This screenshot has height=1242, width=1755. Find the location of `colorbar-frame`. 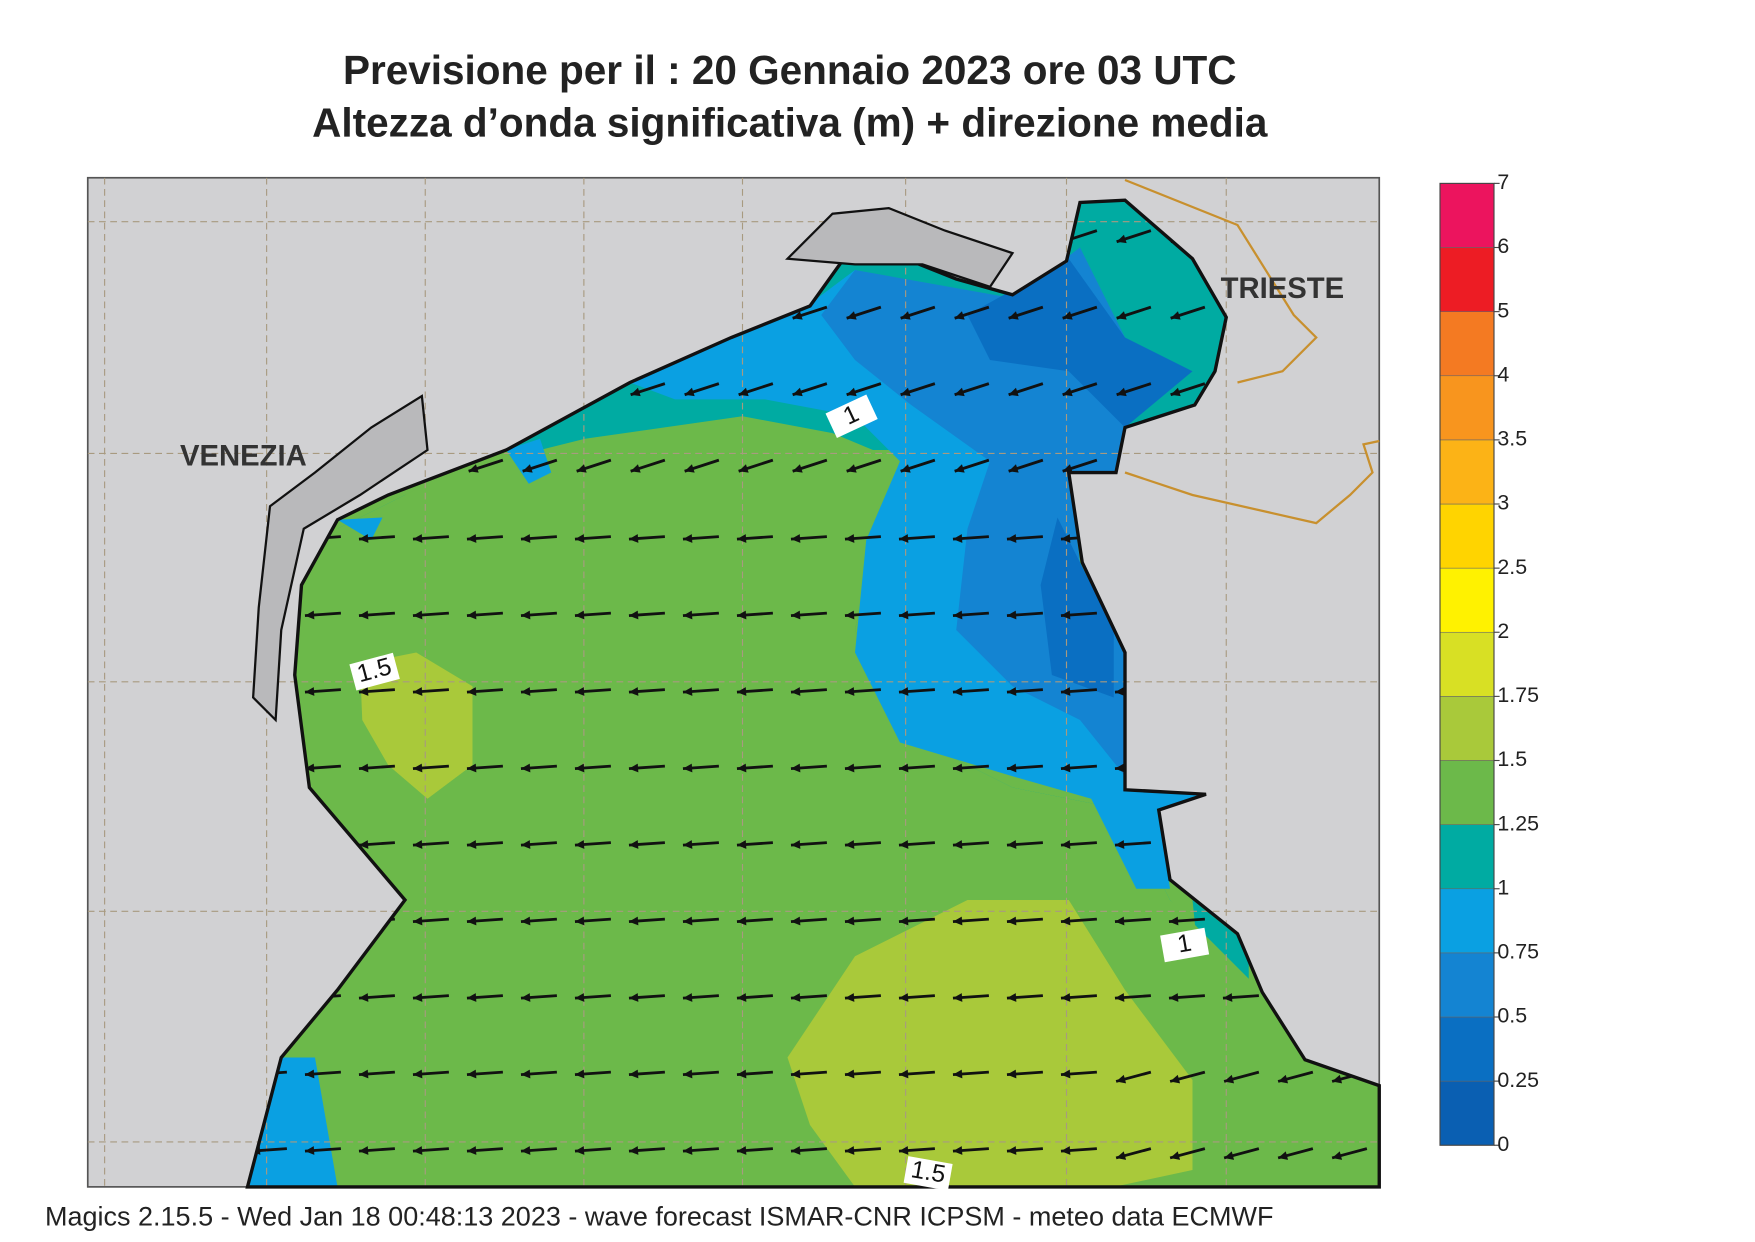

colorbar-frame is located at coordinates (1467, 664).